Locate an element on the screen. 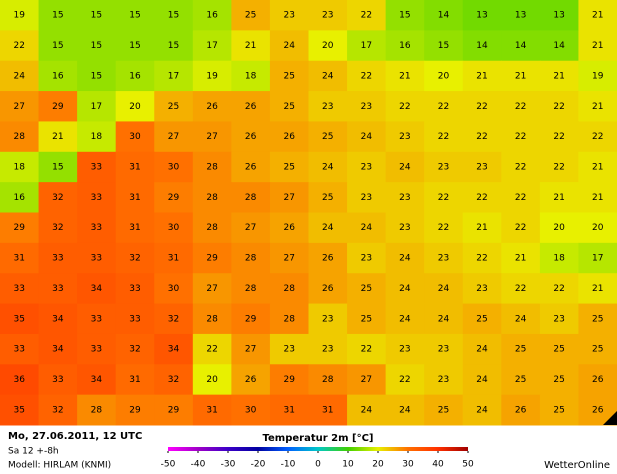 This screenshot has height=474, width=617. temperature-label: 30 is located at coordinates (251, 410).